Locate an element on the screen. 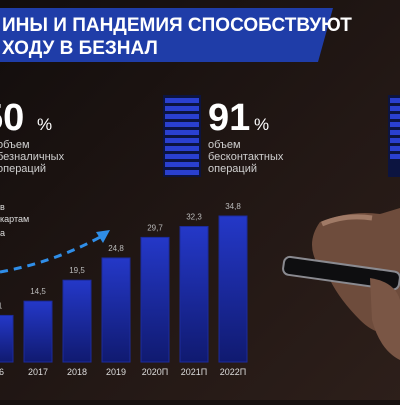 This screenshot has width=400, height=405. x-tick-label: 2022П is located at coordinates (233, 372).